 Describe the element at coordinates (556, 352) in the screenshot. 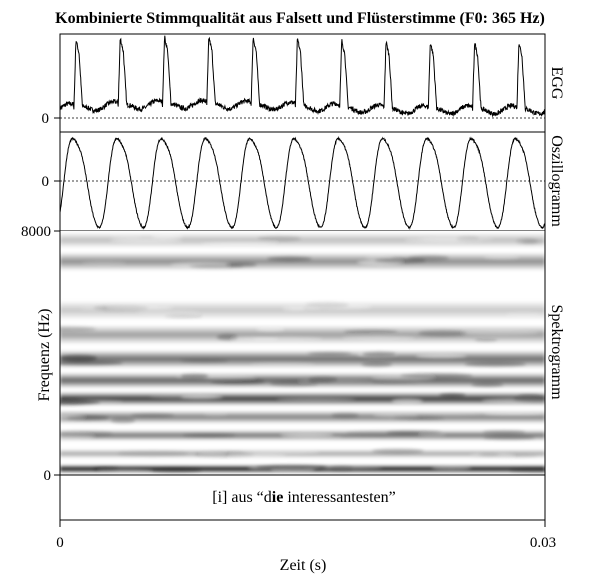

I see `spectrogram-panel-label: Spektrogramm` at that location.